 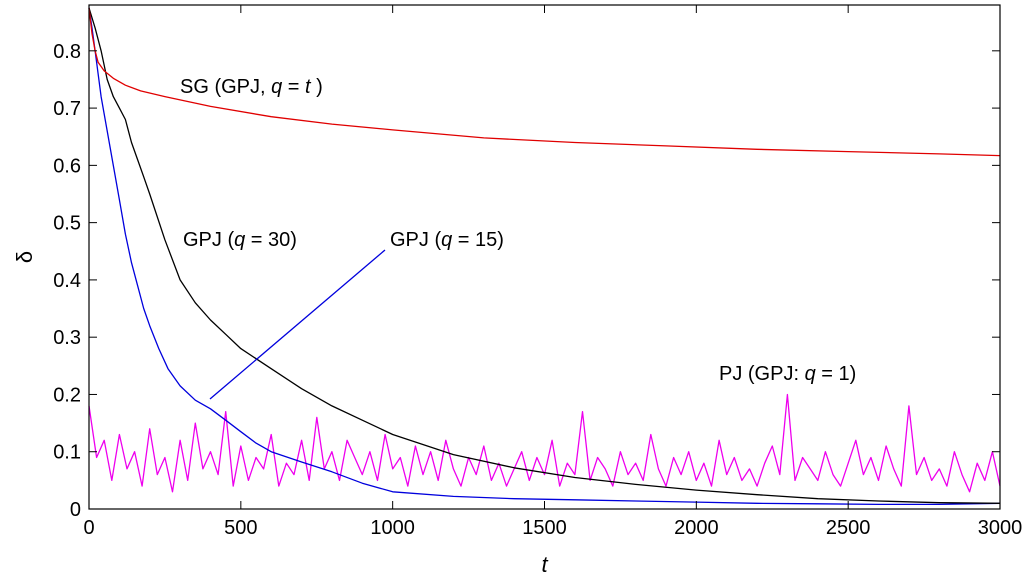 What do you see at coordinates (24, 257) in the screenshot?
I see `y-axis-label: δ` at bounding box center [24, 257].